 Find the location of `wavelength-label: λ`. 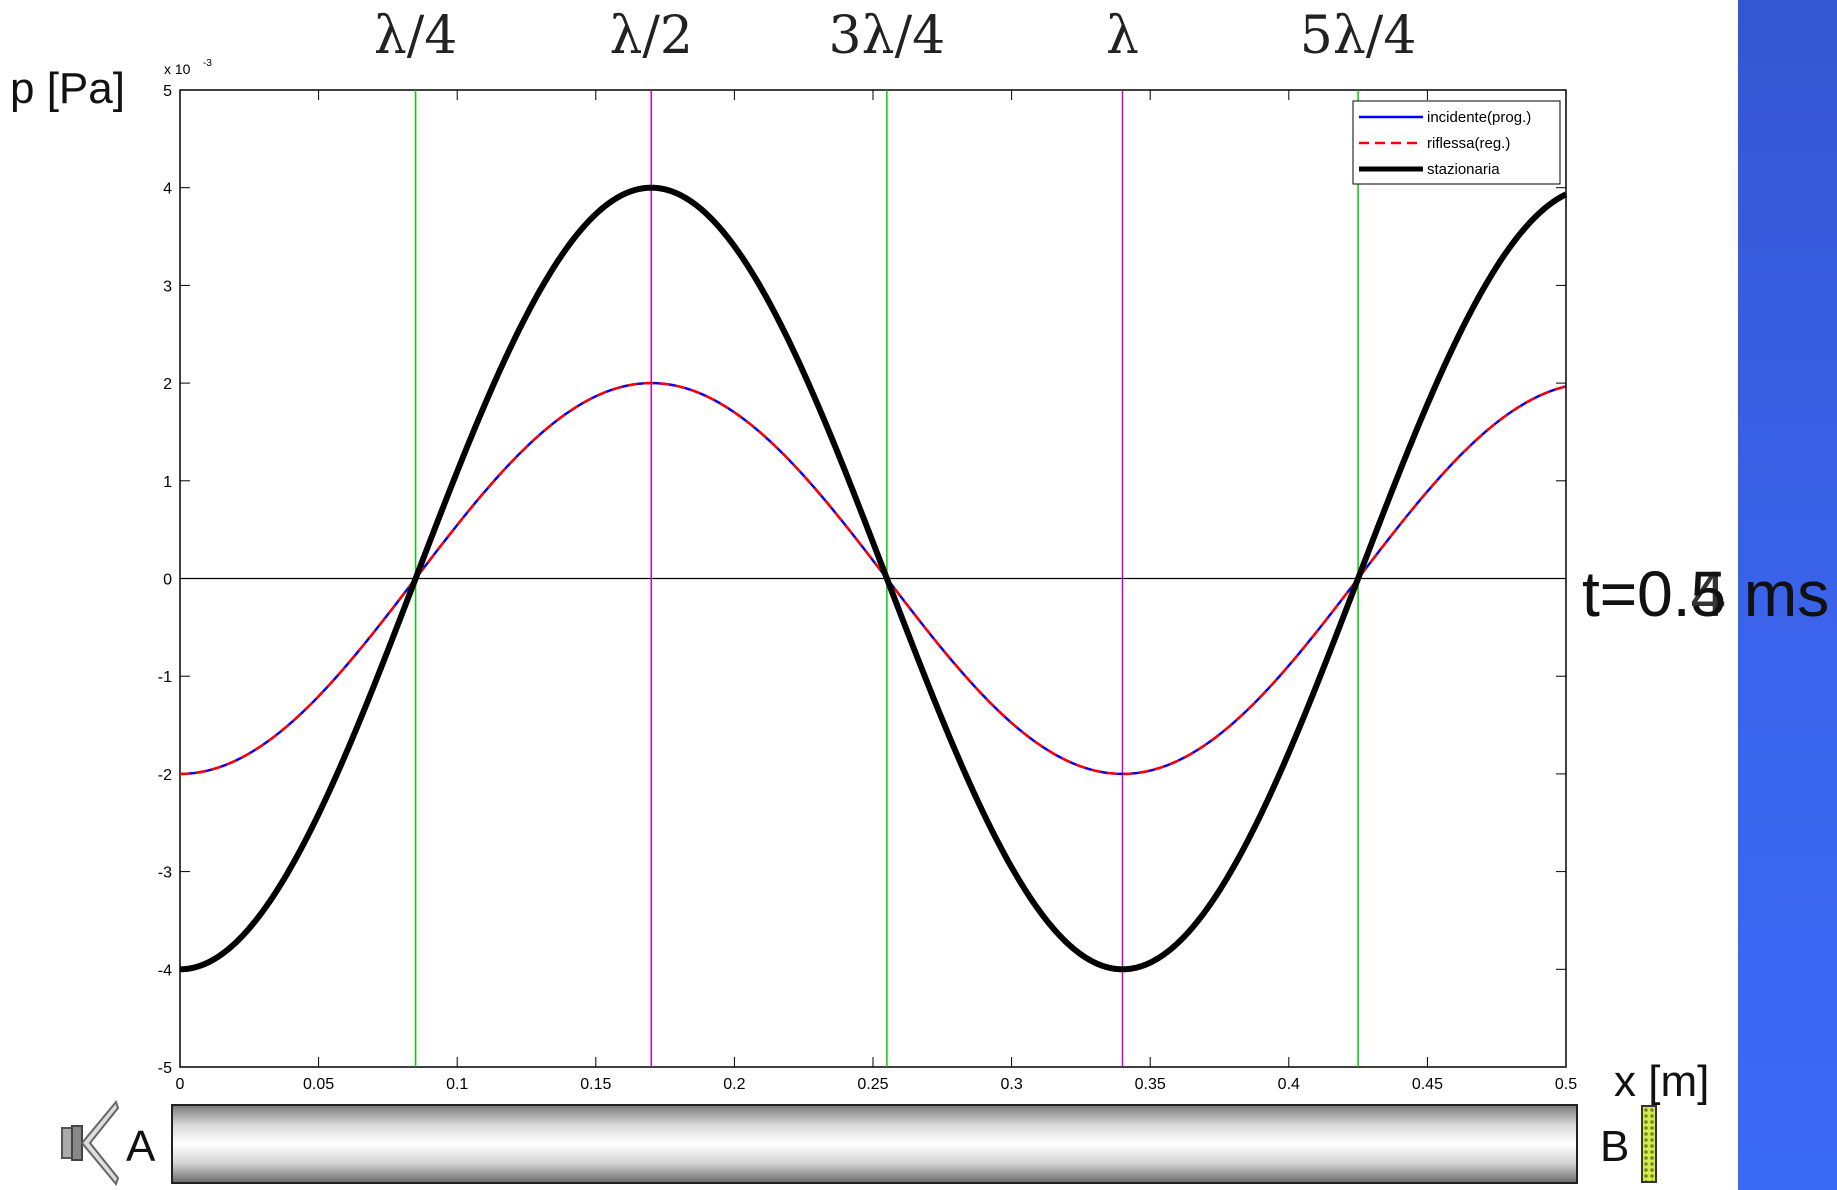

wavelength-label: λ is located at coordinates (1122, 36).